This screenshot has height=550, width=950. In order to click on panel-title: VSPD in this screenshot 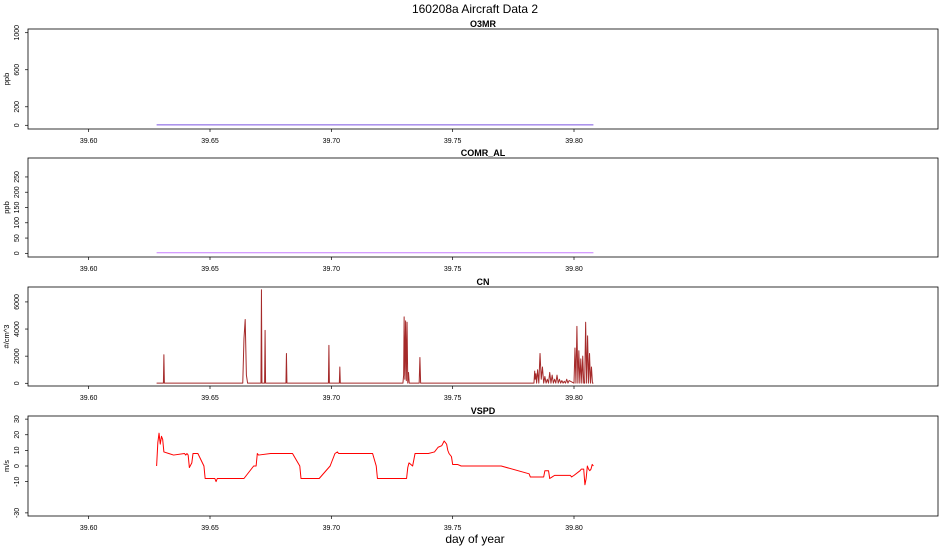, I will do `click(483, 411)`.